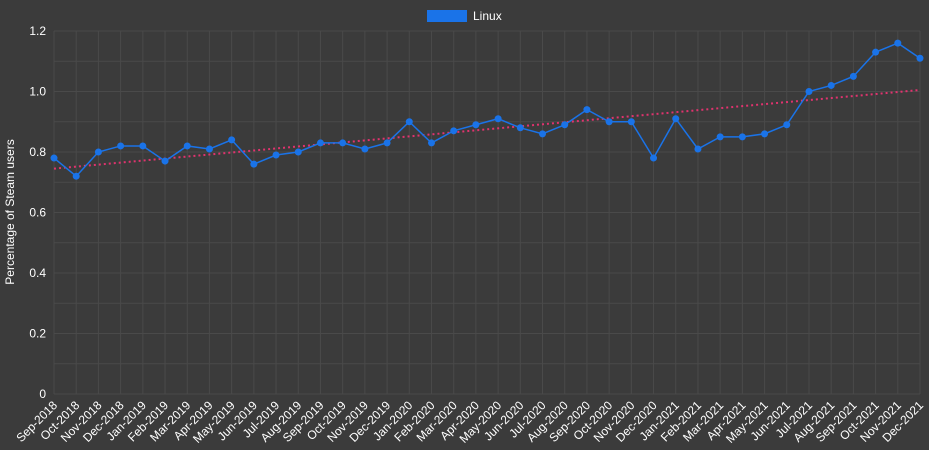  I want to click on y-tick-label: 0.6, so click(37, 213).